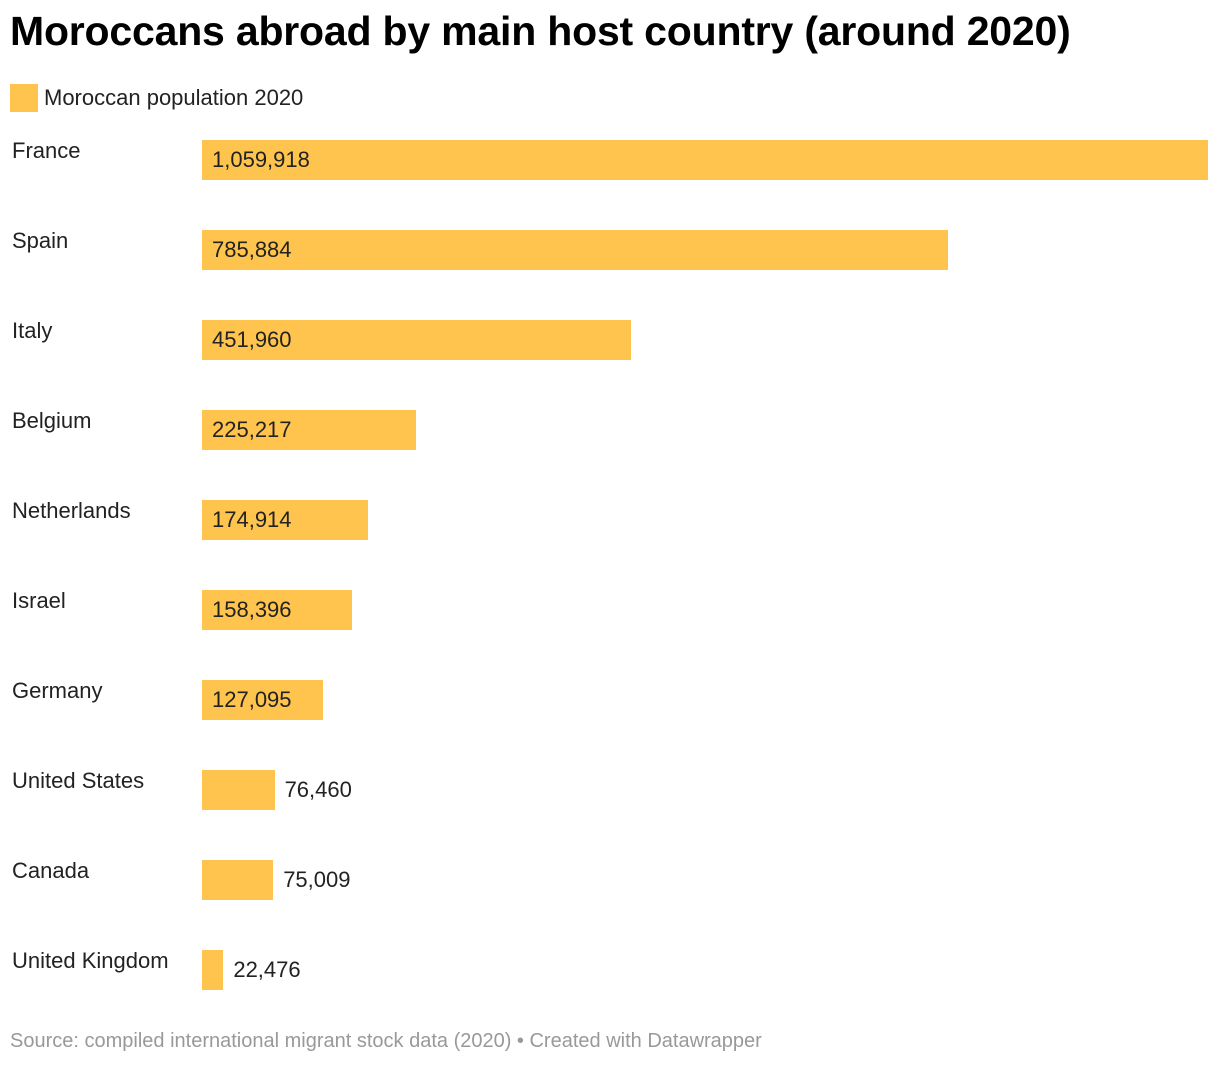  What do you see at coordinates (46, 150) in the screenshot?
I see `category-label: France` at bounding box center [46, 150].